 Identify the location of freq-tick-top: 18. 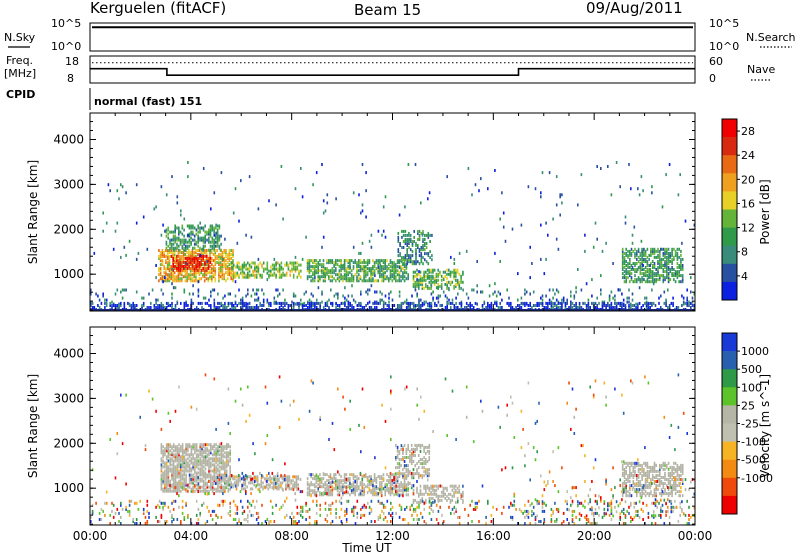
(72, 61).